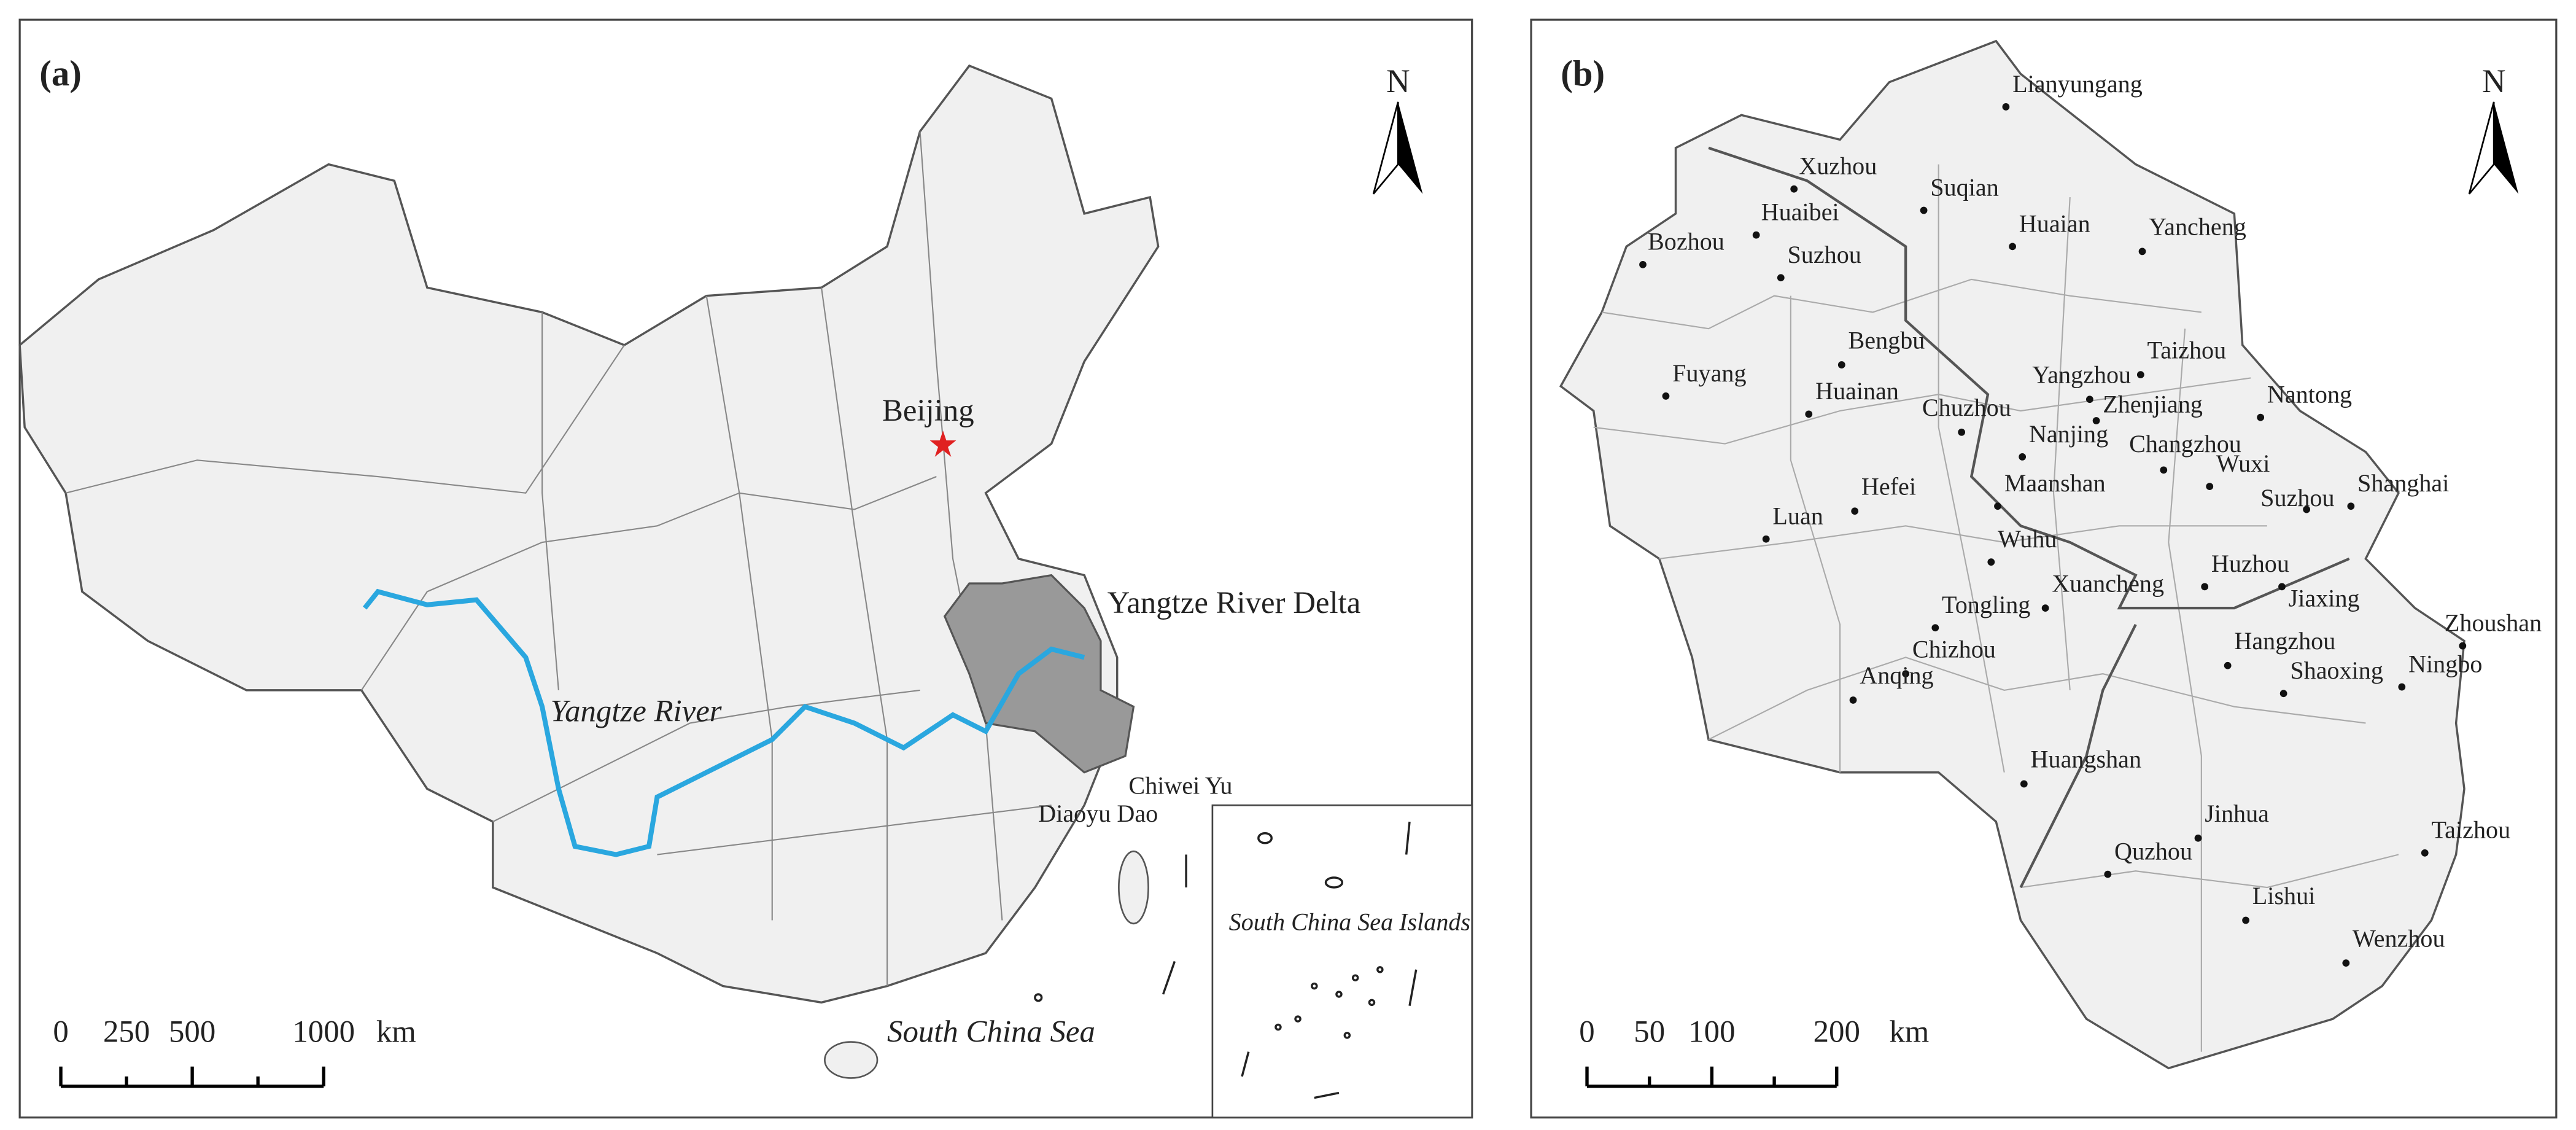 The image size is (2576, 1130). Describe the element at coordinates (2284, 896) in the screenshot. I see `city-label: Lishui` at that location.